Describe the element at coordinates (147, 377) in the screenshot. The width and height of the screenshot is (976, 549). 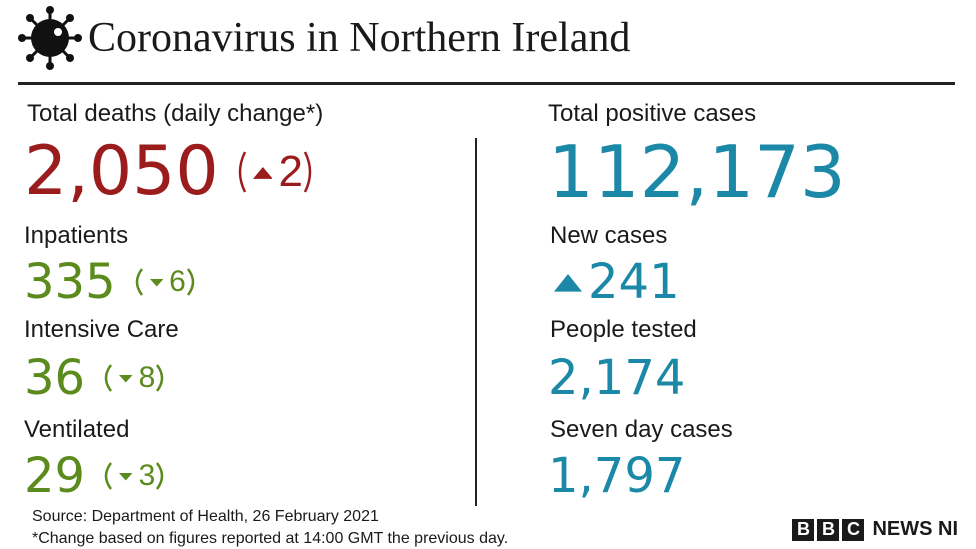
I see `change-value: 8` at that location.